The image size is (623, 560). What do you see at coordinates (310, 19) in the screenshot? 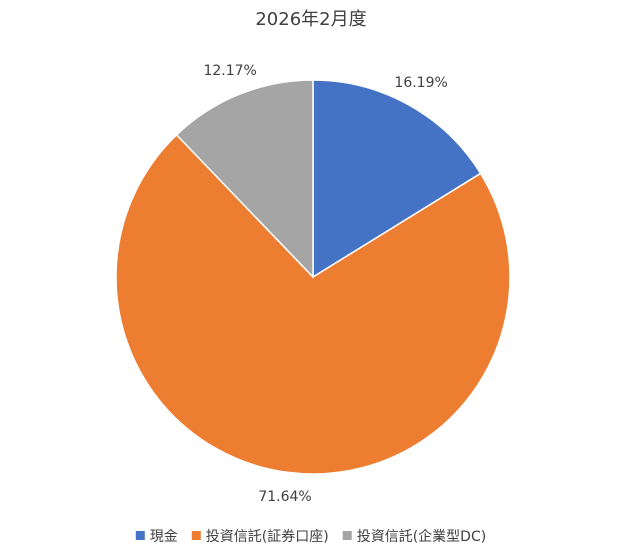
I see `chart-title: 2026年2月度` at bounding box center [310, 19].